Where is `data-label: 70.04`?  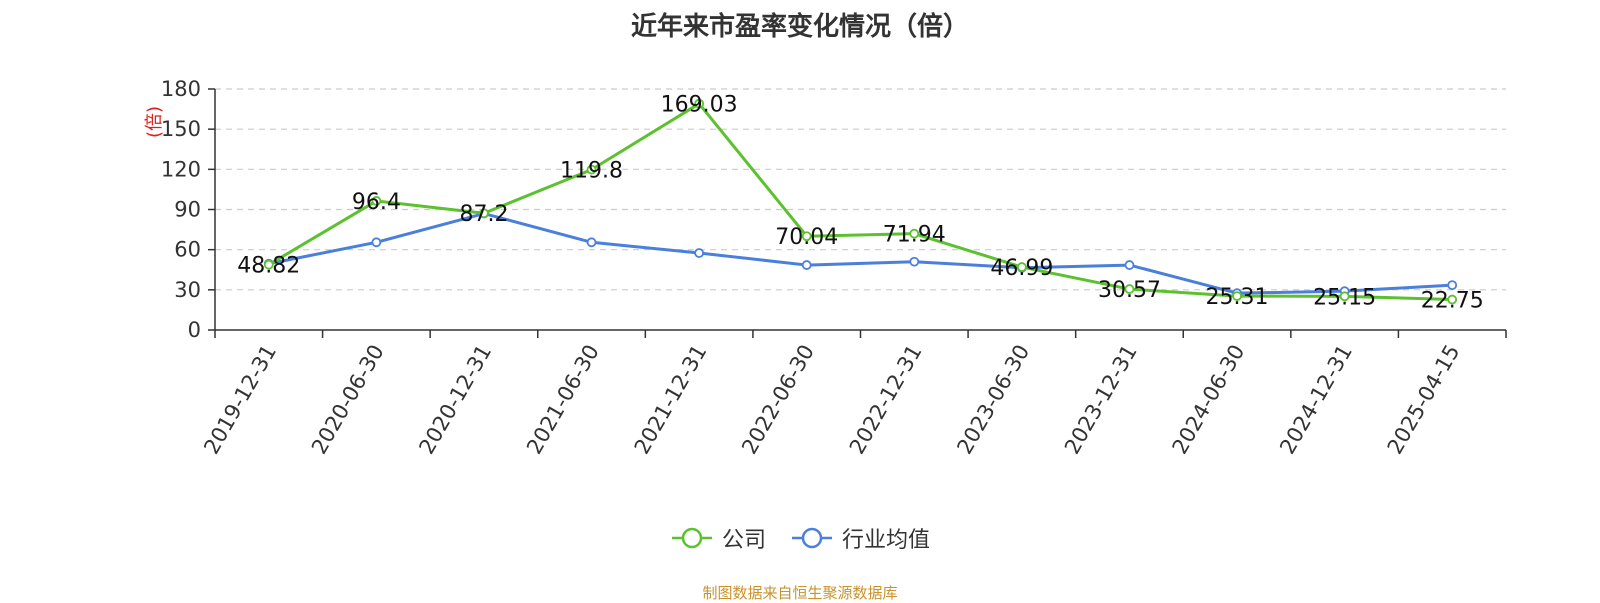 data-label: 70.04 is located at coordinates (806, 237).